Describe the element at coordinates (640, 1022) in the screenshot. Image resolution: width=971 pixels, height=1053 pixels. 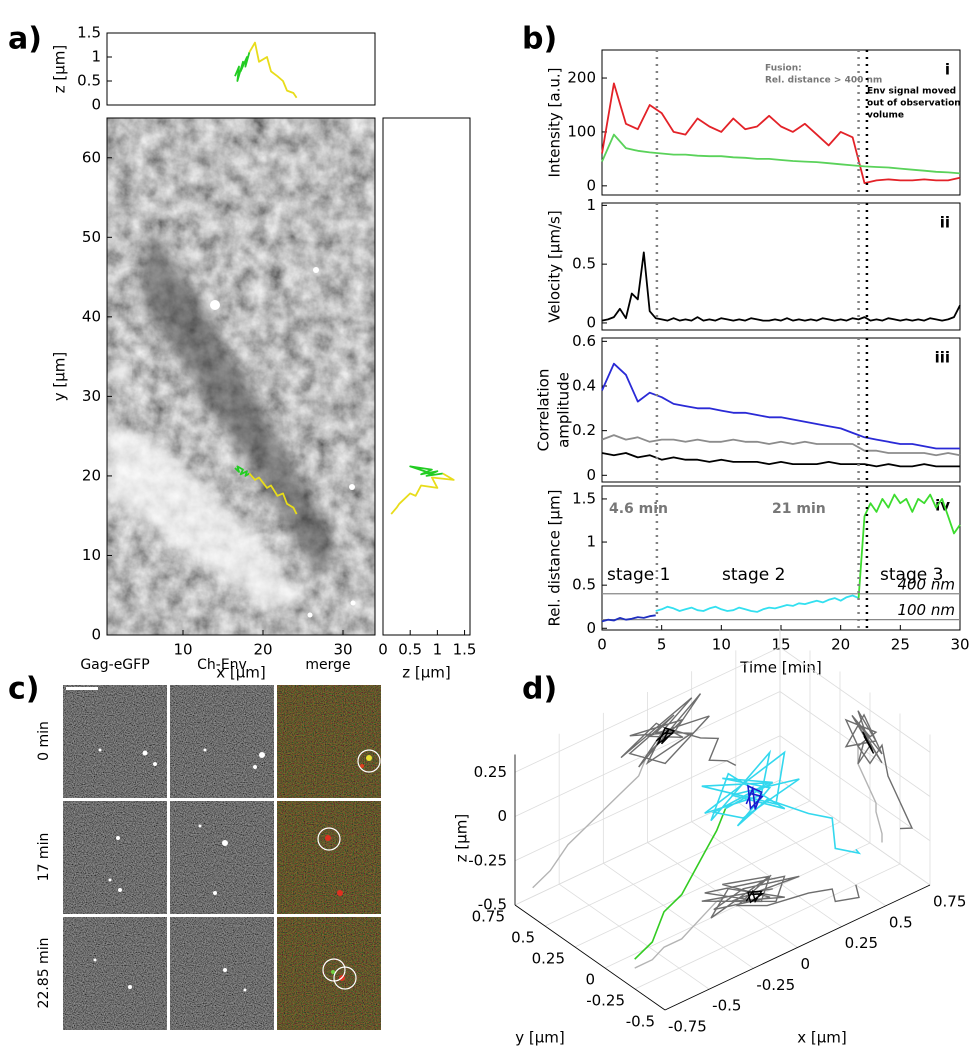
I see `y-tick-label: -0.5` at that location.